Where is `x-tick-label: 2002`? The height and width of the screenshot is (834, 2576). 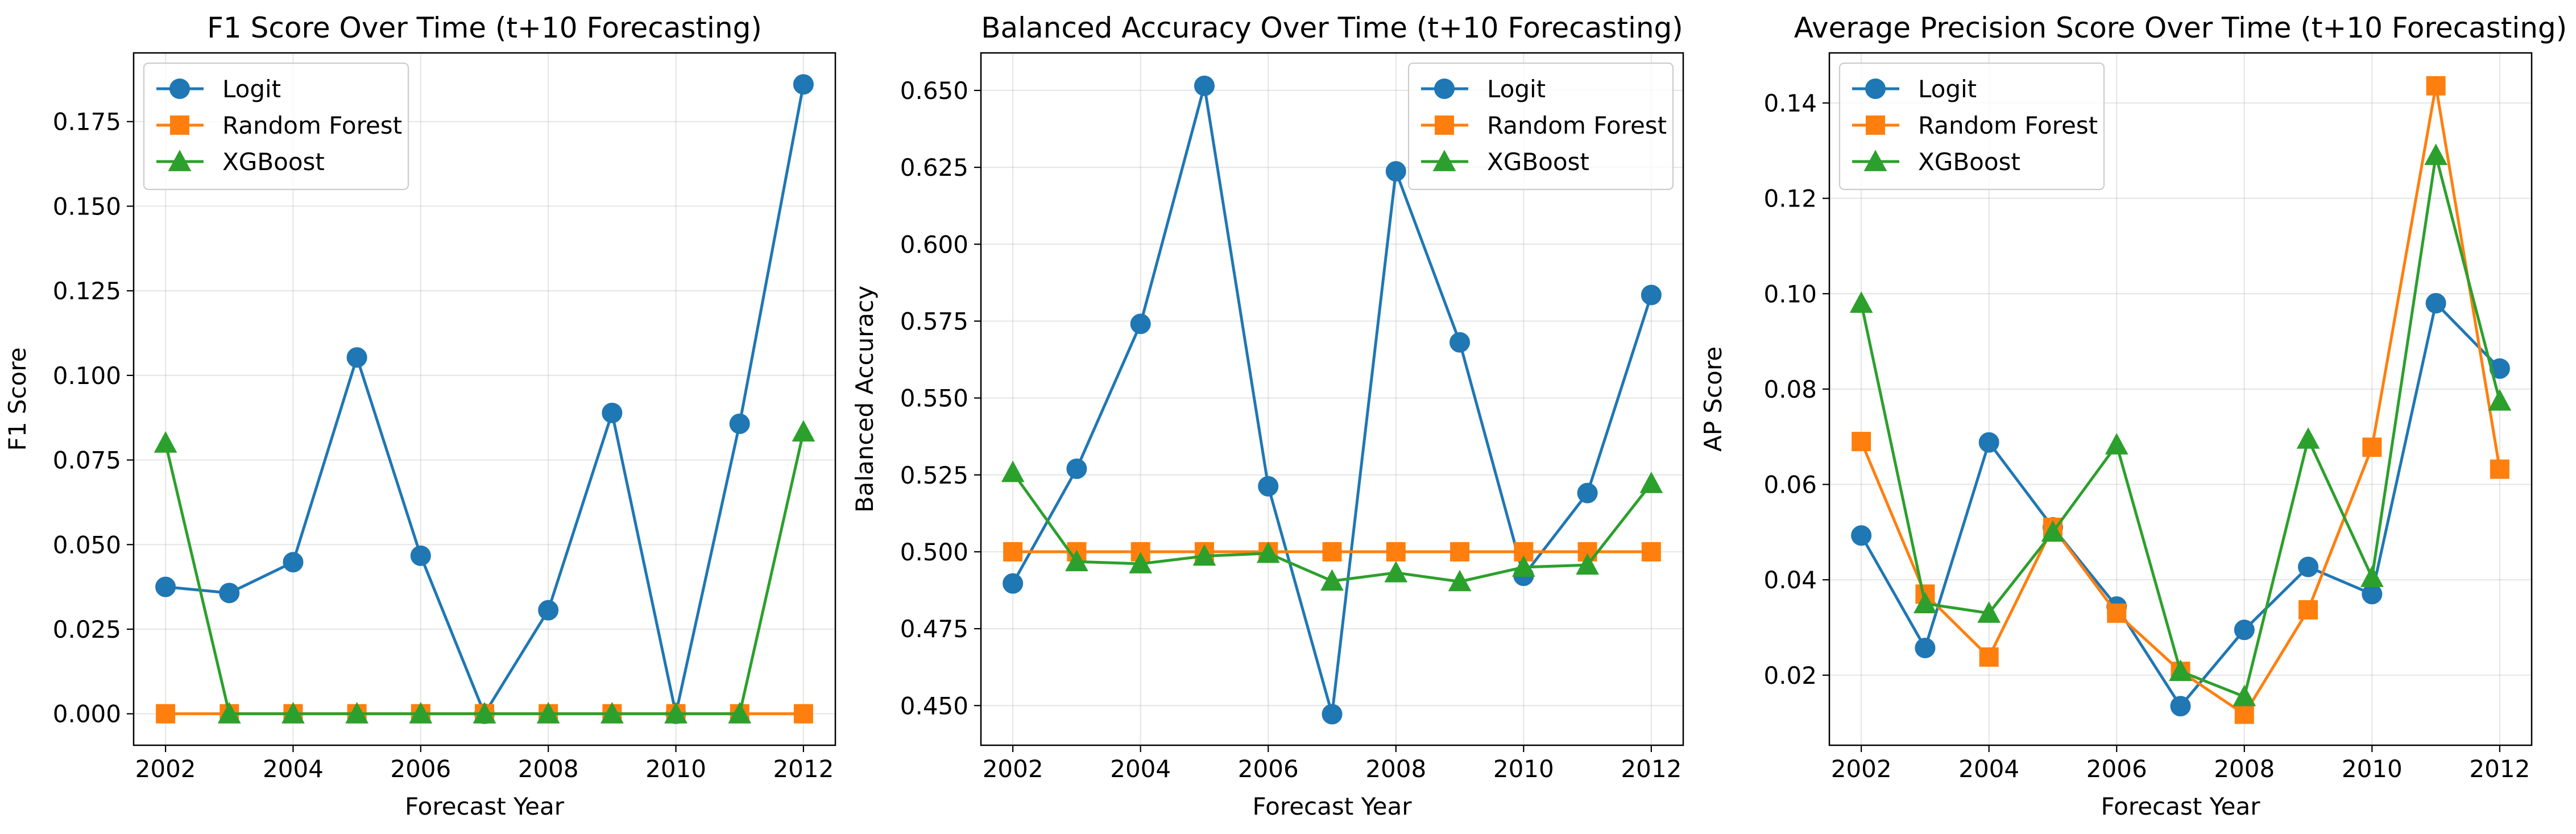
x-tick-label: 2002 is located at coordinates (165, 769).